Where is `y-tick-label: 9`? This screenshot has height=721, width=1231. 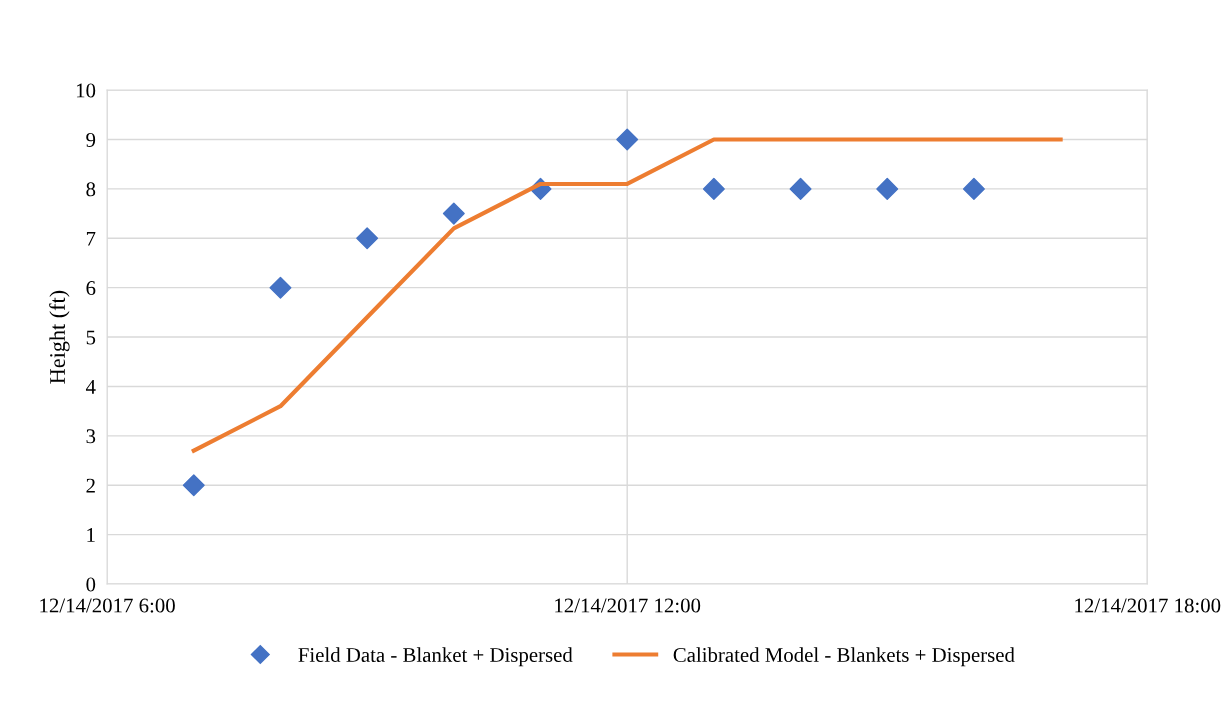 y-tick-label: 9 is located at coordinates (91, 139).